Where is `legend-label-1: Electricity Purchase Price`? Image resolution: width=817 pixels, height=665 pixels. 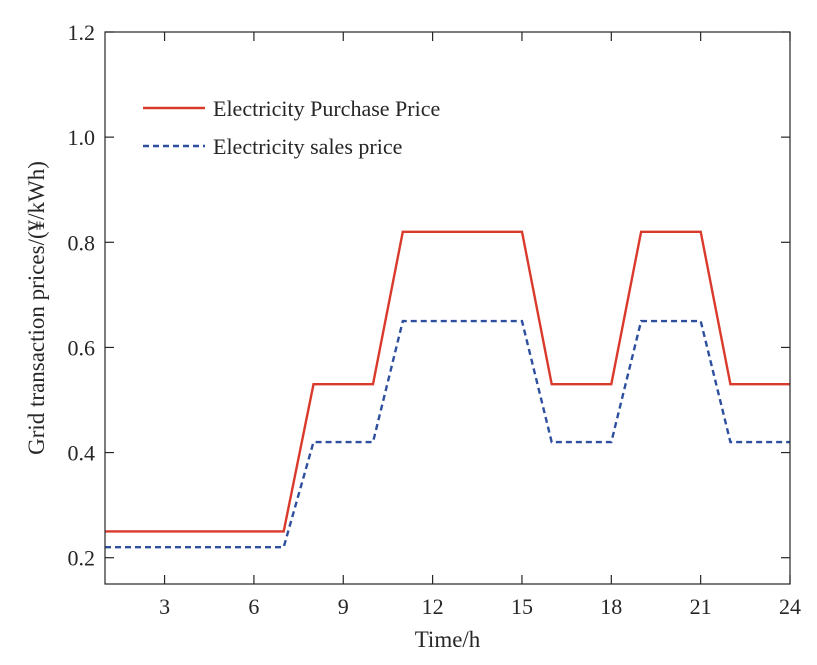
legend-label-1: Electricity Purchase Price is located at coordinates (326, 108).